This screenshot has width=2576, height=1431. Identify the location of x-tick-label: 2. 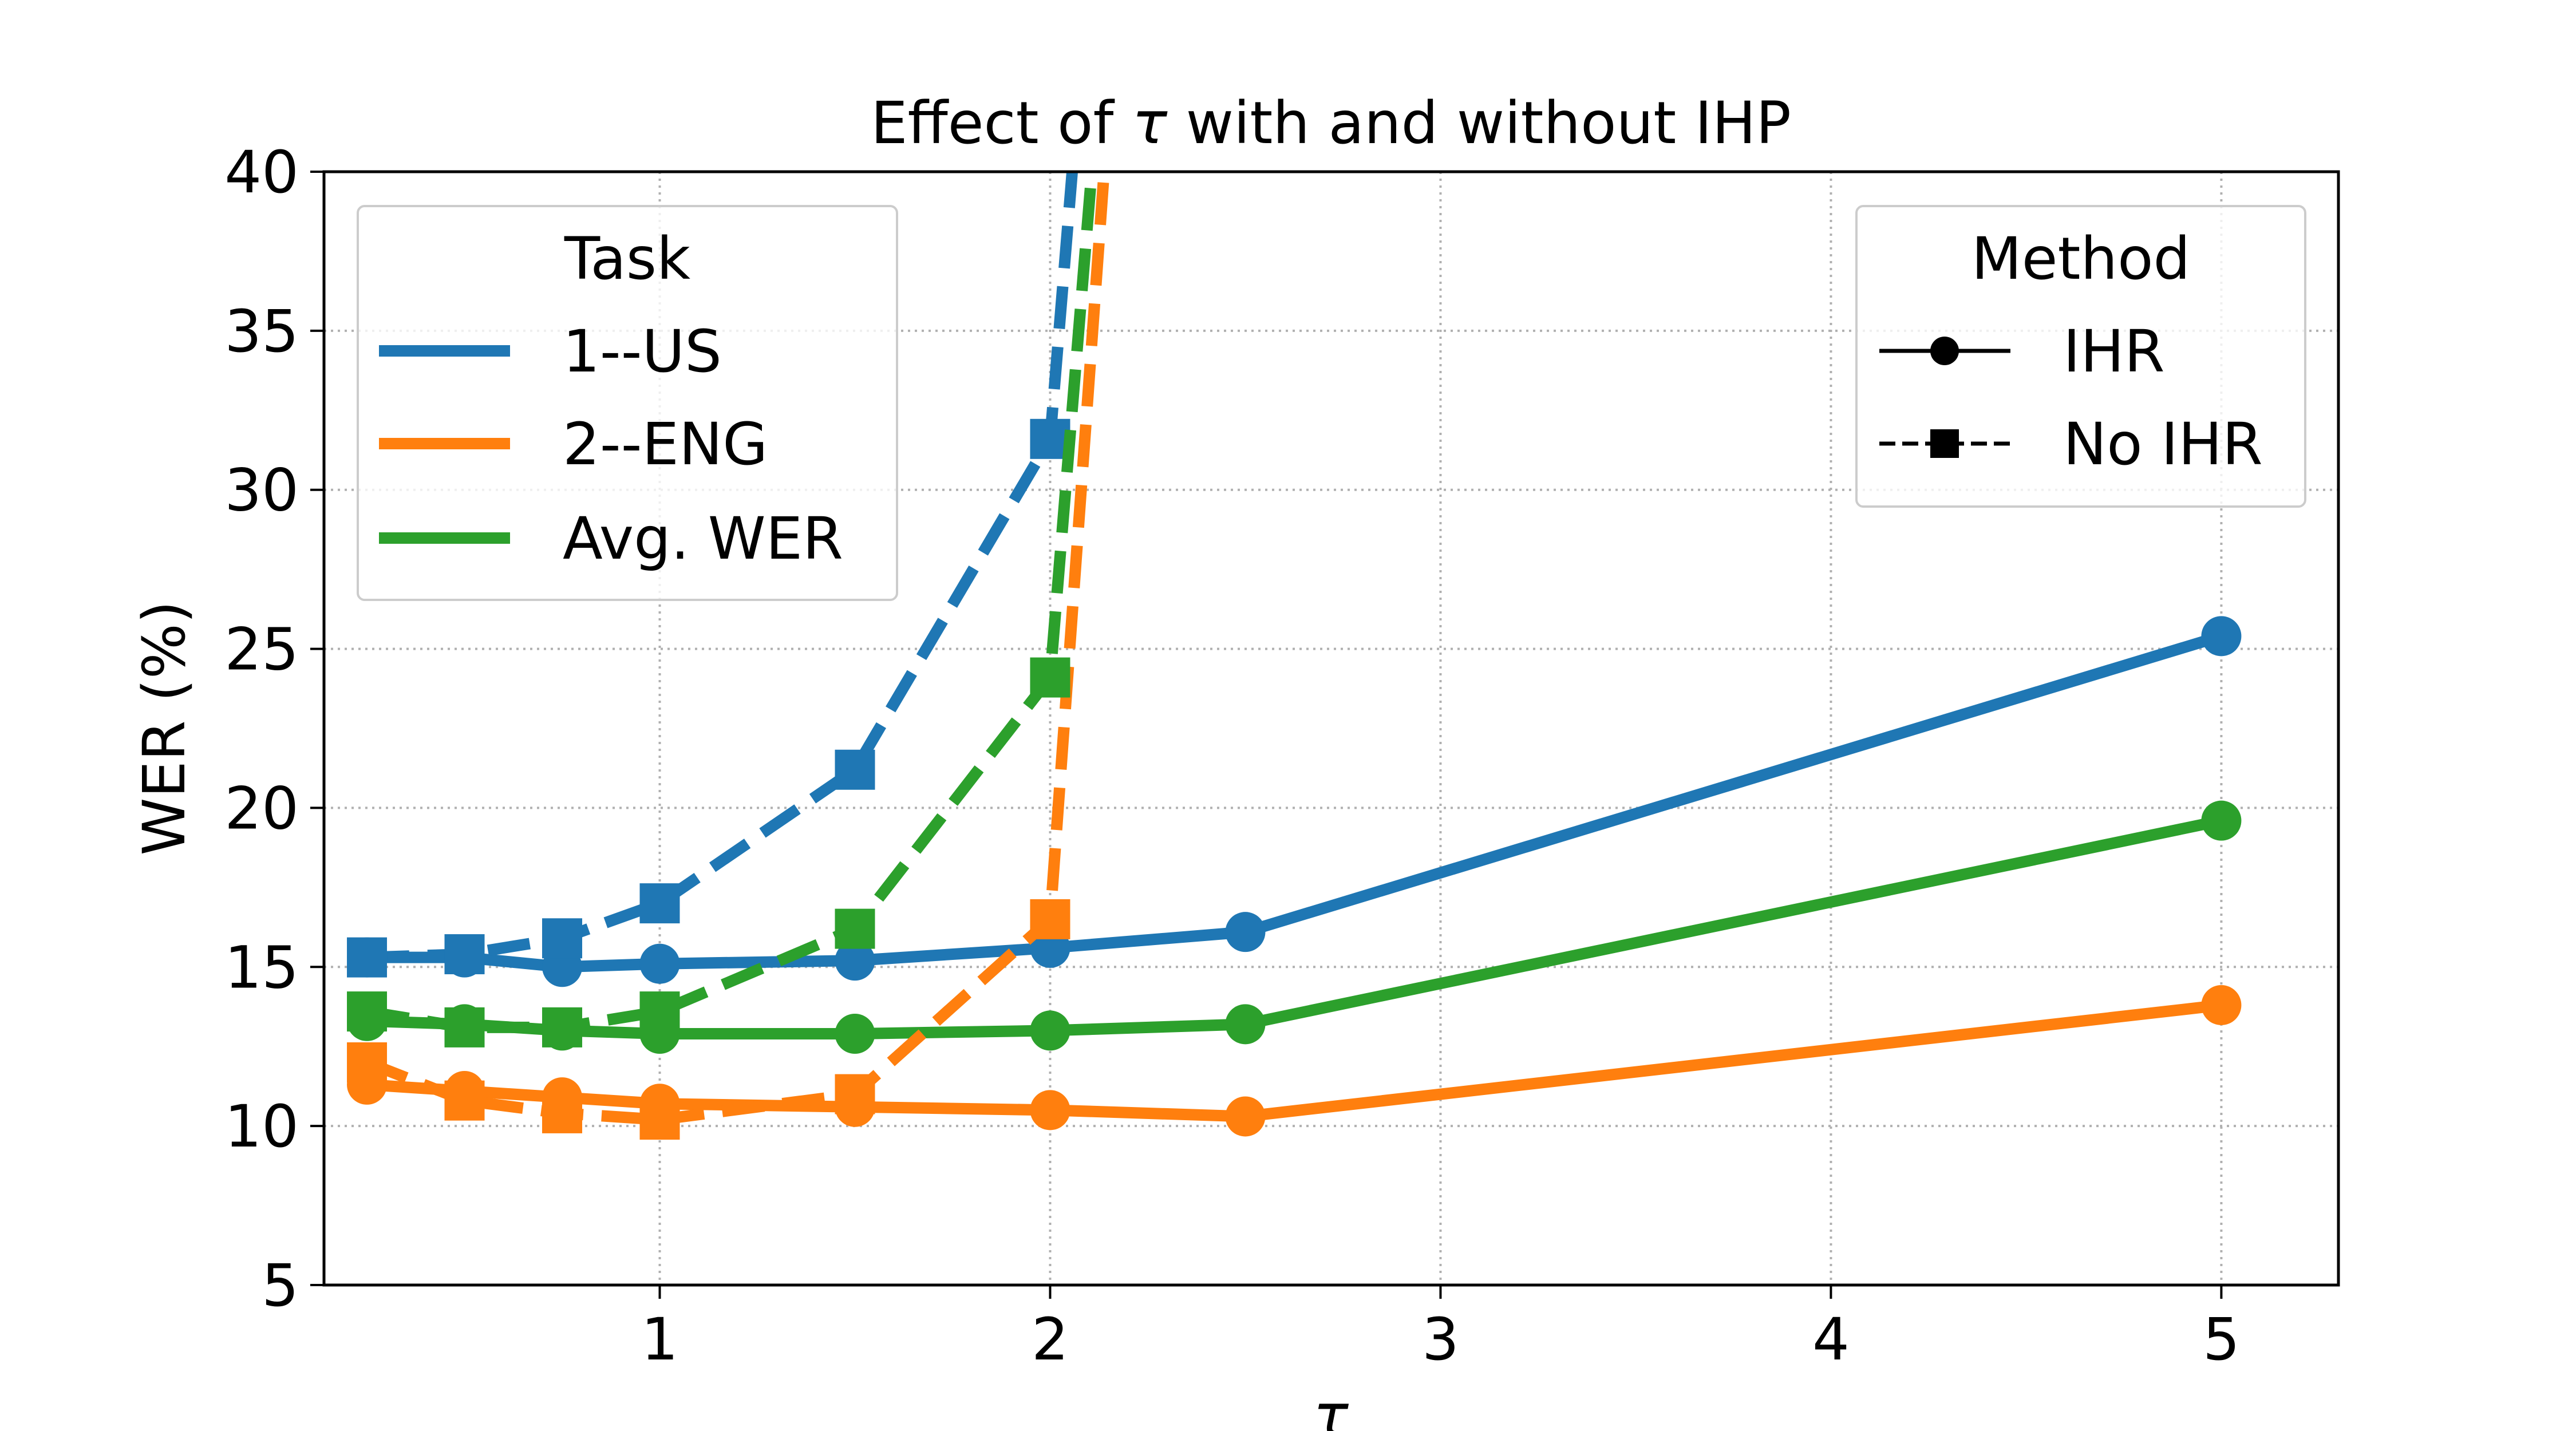
(1050, 1340).